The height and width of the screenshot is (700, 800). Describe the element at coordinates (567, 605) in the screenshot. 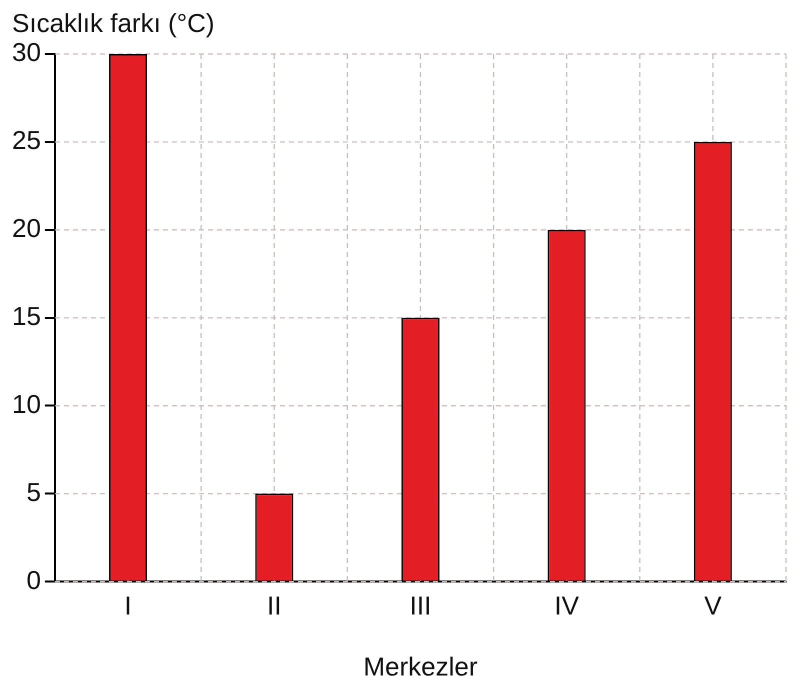

I see `x-tick-label: IV` at that location.